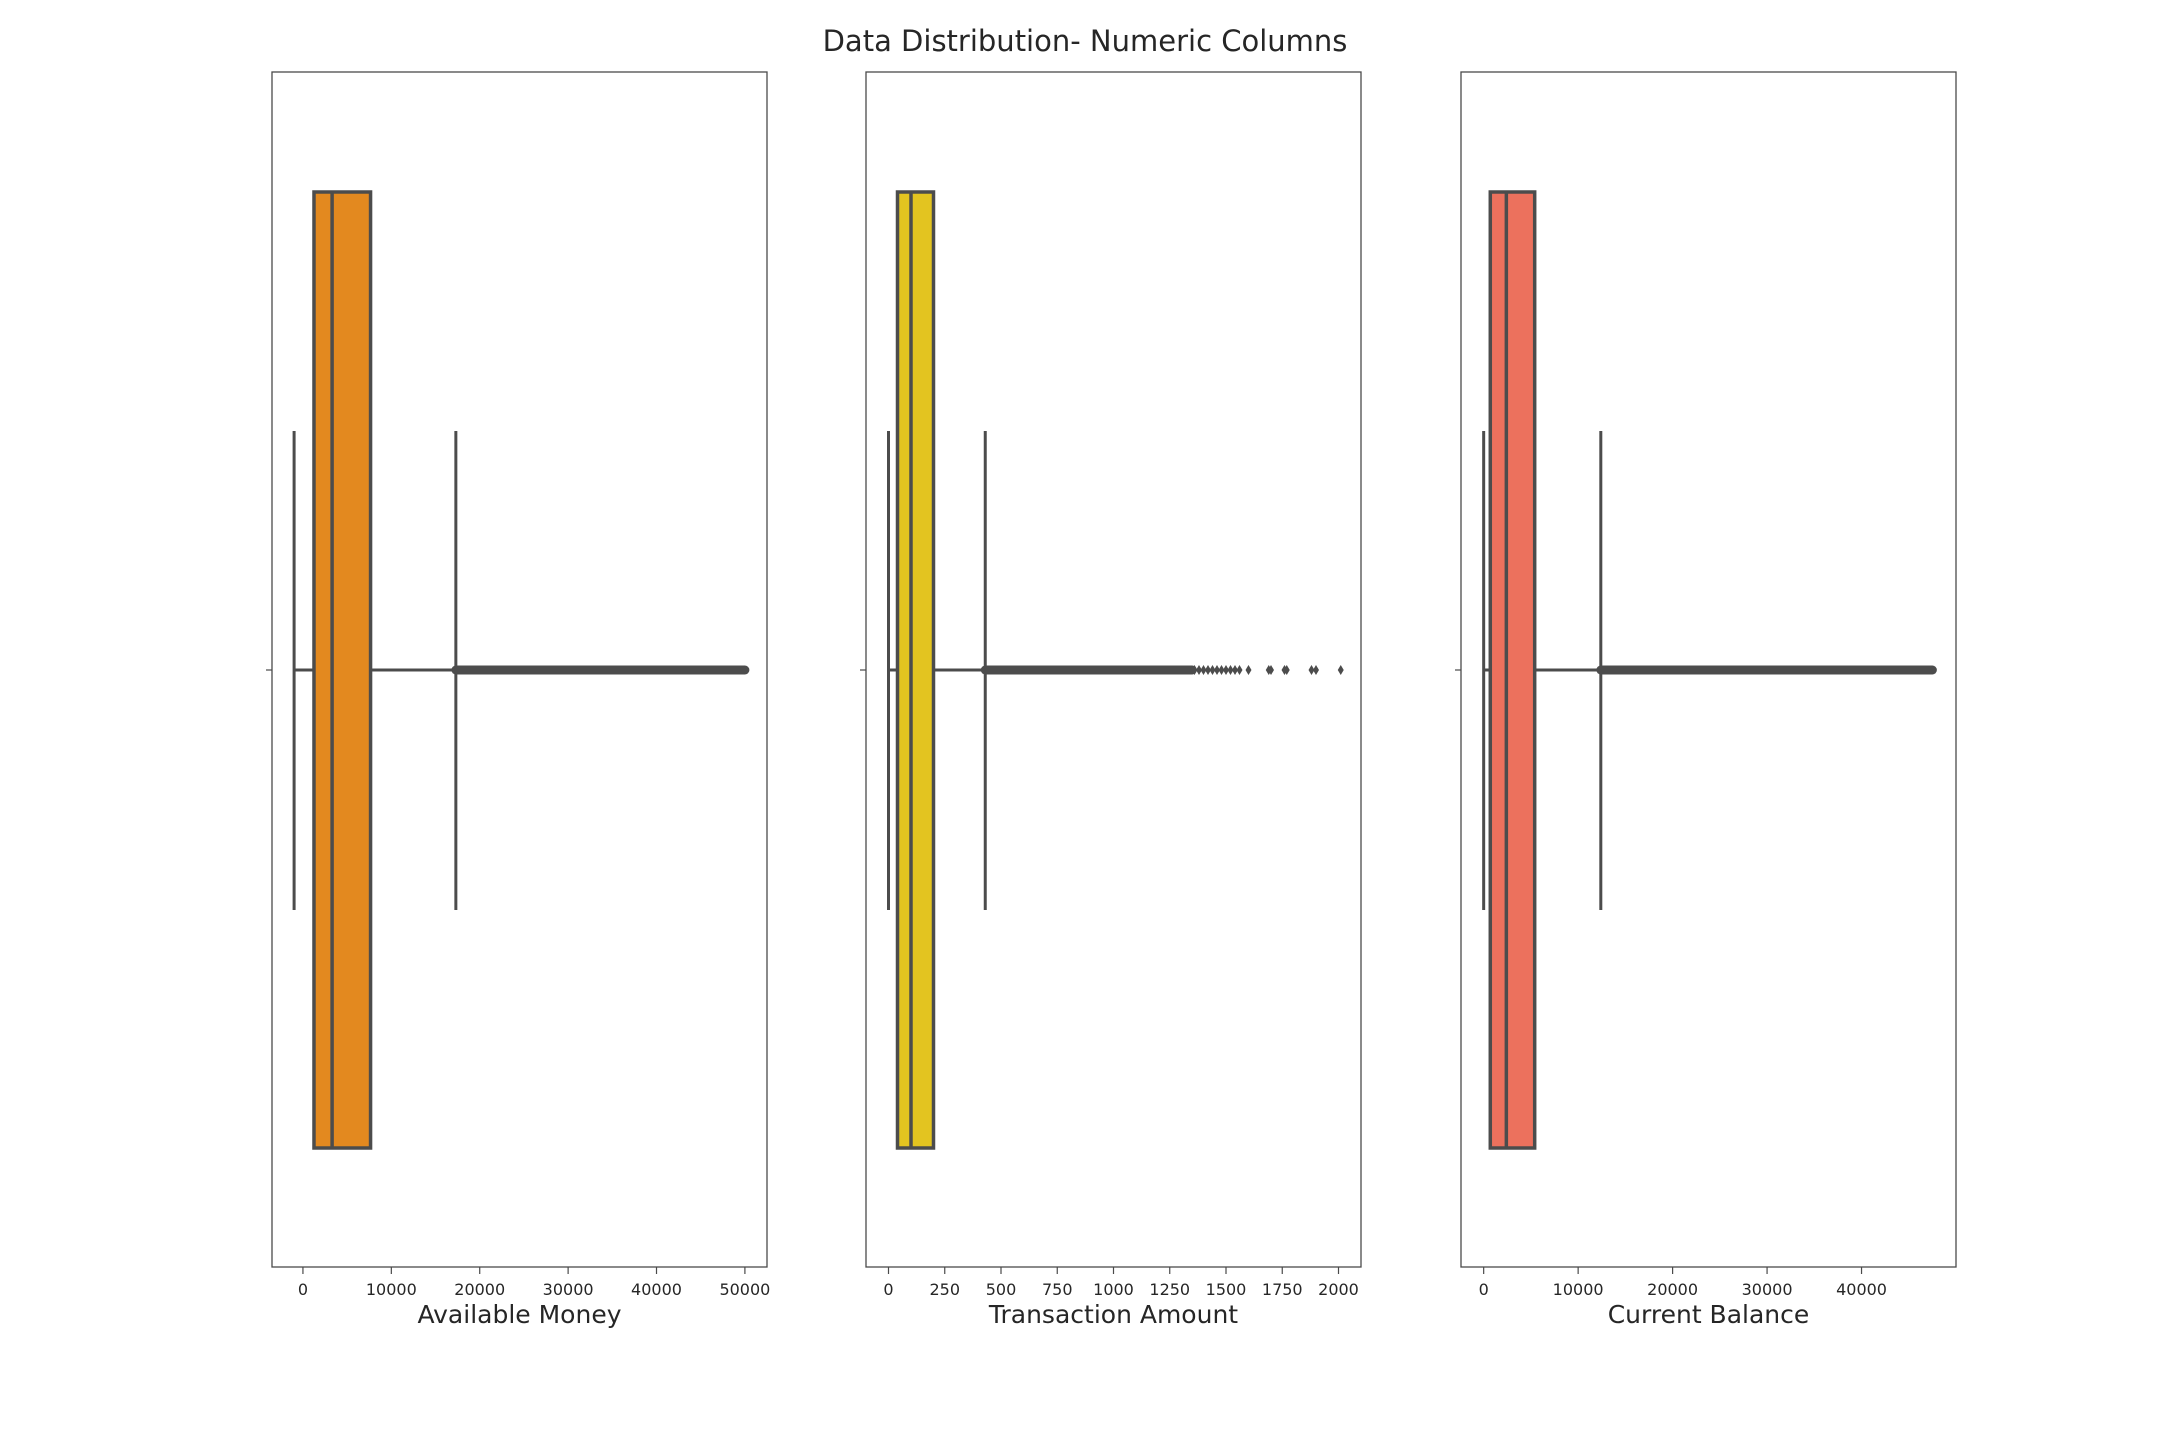 The width and height of the screenshot is (2160, 1440). What do you see at coordinates (1338, 1289) in the screenshot?
I see `x-tick-label: 2000` at bounding box center [1338, 1289].